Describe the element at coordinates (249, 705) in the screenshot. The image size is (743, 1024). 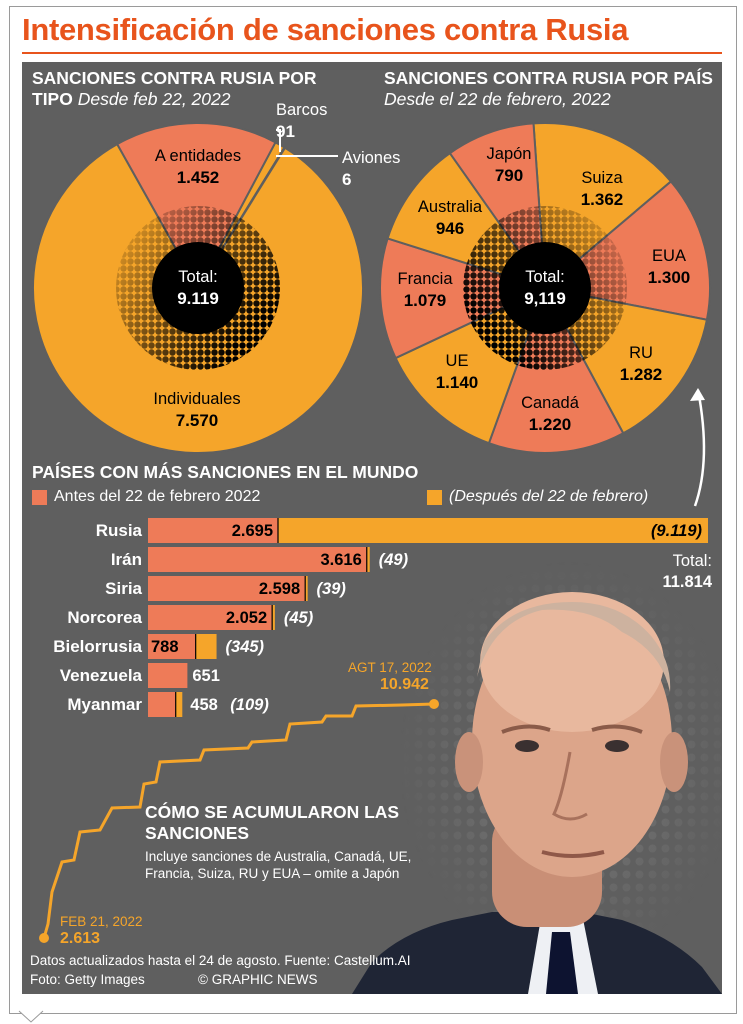
I see `bar-value-after-myanmar: (109)` at that location.